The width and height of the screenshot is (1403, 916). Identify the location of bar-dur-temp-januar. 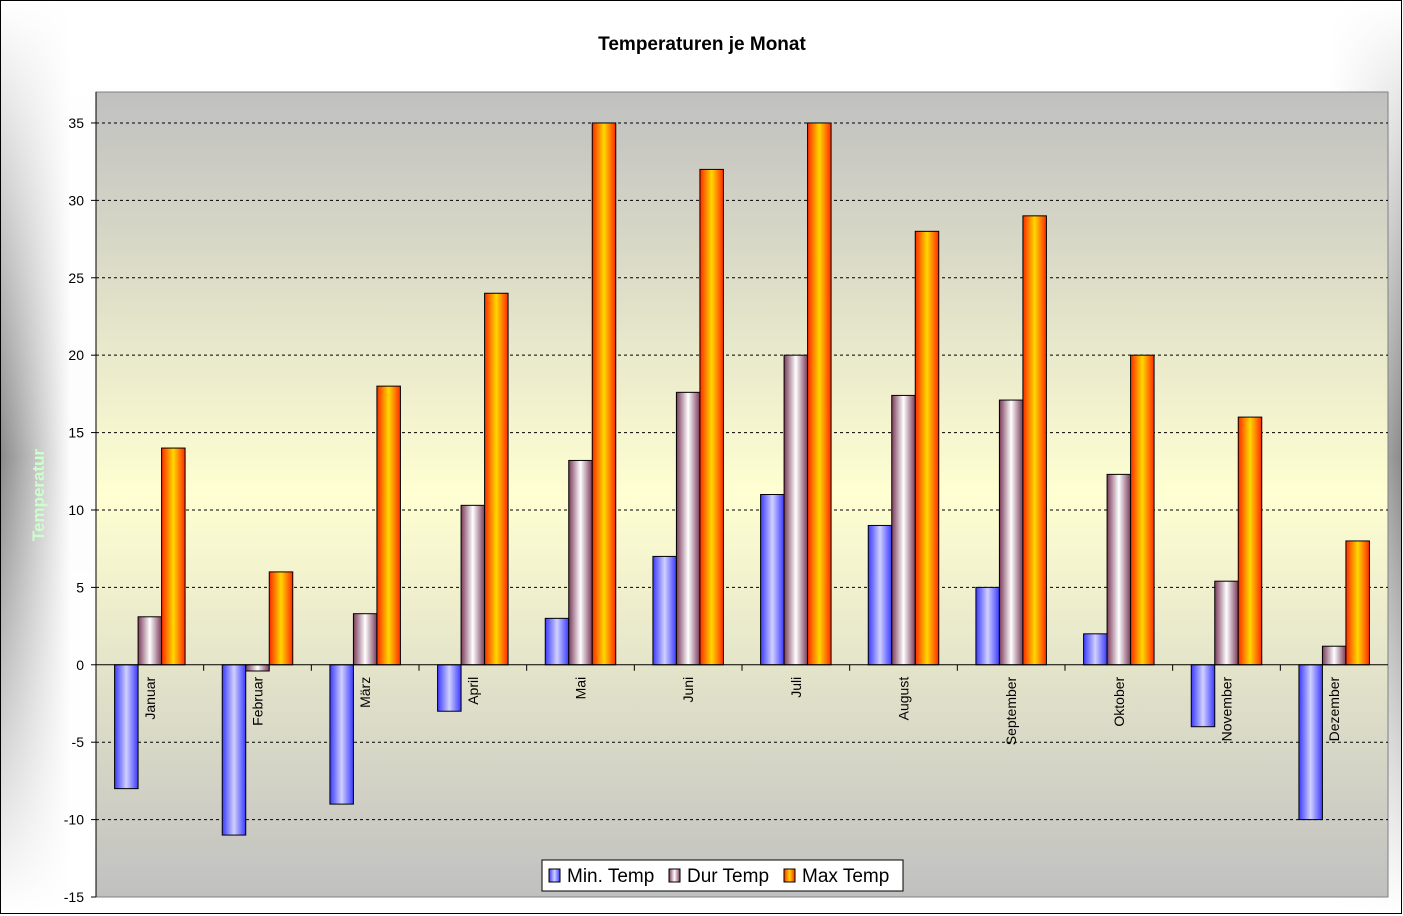
(150, 641).